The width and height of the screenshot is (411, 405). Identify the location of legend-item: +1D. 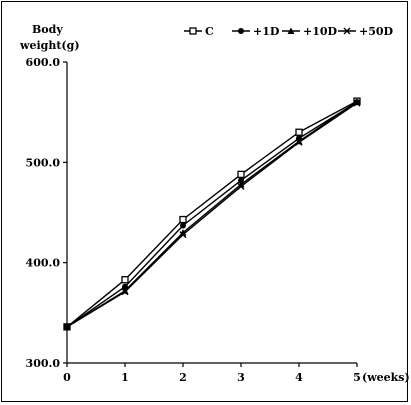
(256, 31).